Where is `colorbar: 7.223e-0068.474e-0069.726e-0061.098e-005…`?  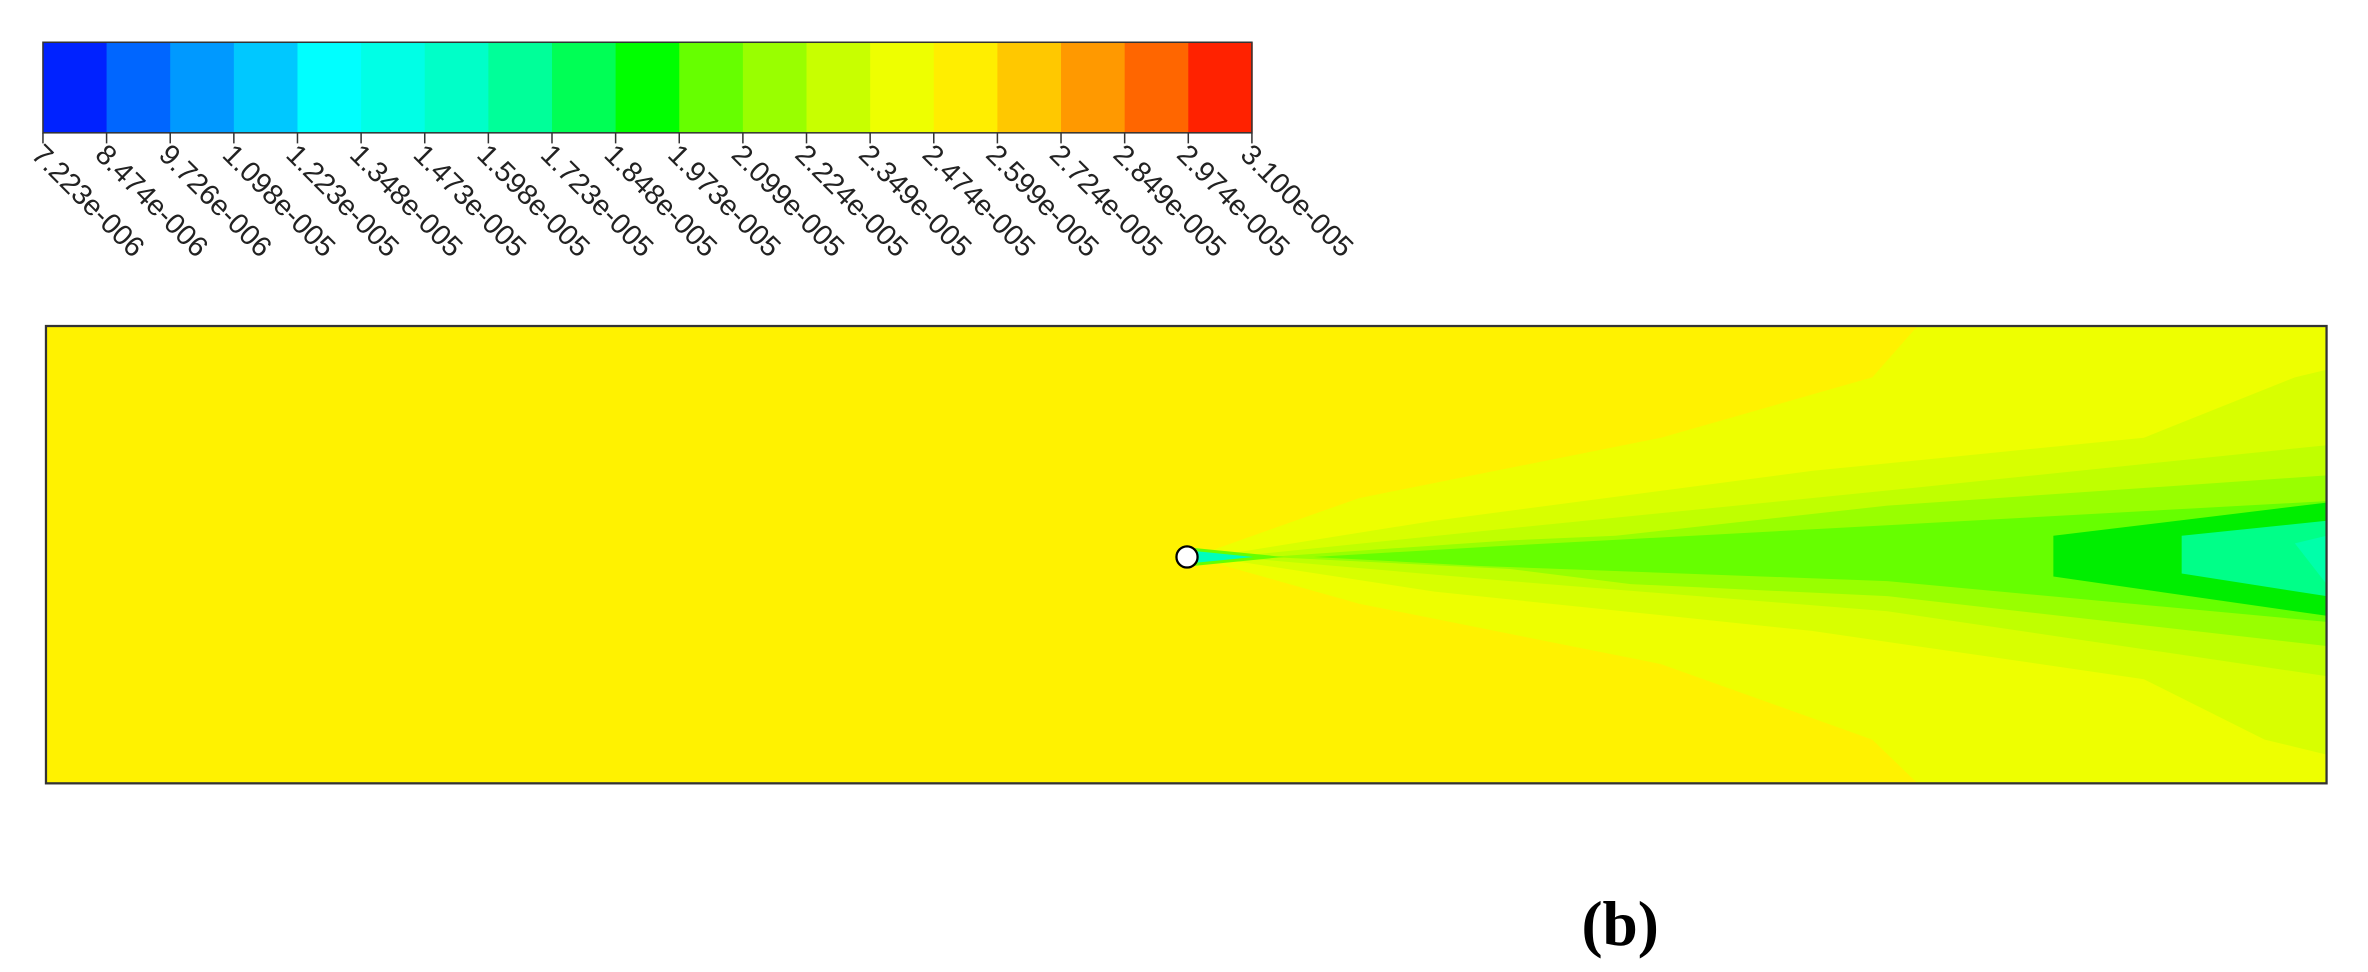
colorbar: 7.223e-0068.474e-0069.726e-0061.098e-005… is located at coordinates (692, 152).